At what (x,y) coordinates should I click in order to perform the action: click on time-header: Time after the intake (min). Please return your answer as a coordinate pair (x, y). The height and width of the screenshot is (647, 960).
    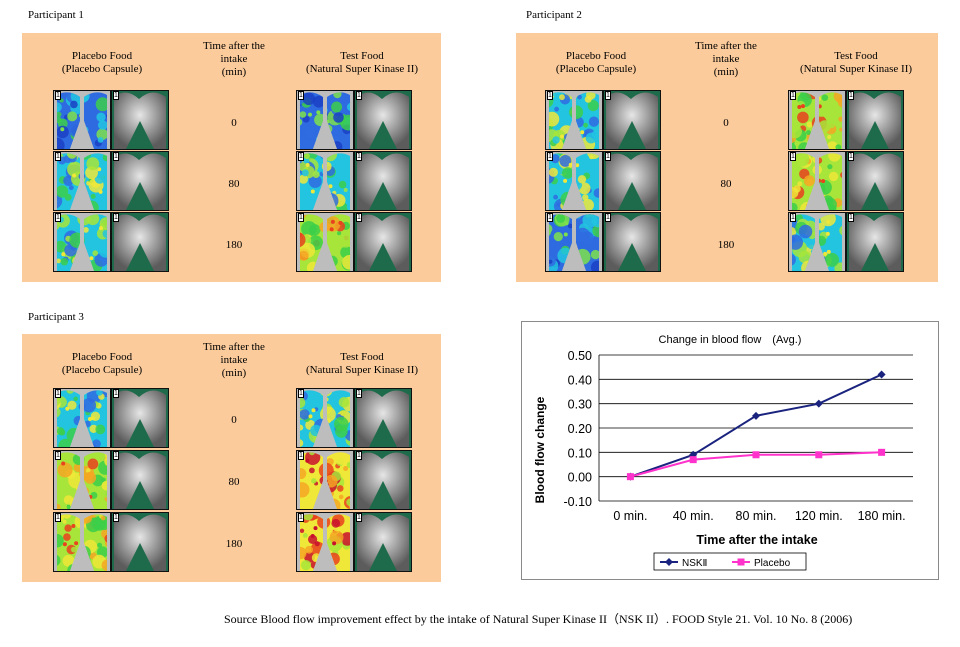
    Looking at the image, I should click on (234, 360).